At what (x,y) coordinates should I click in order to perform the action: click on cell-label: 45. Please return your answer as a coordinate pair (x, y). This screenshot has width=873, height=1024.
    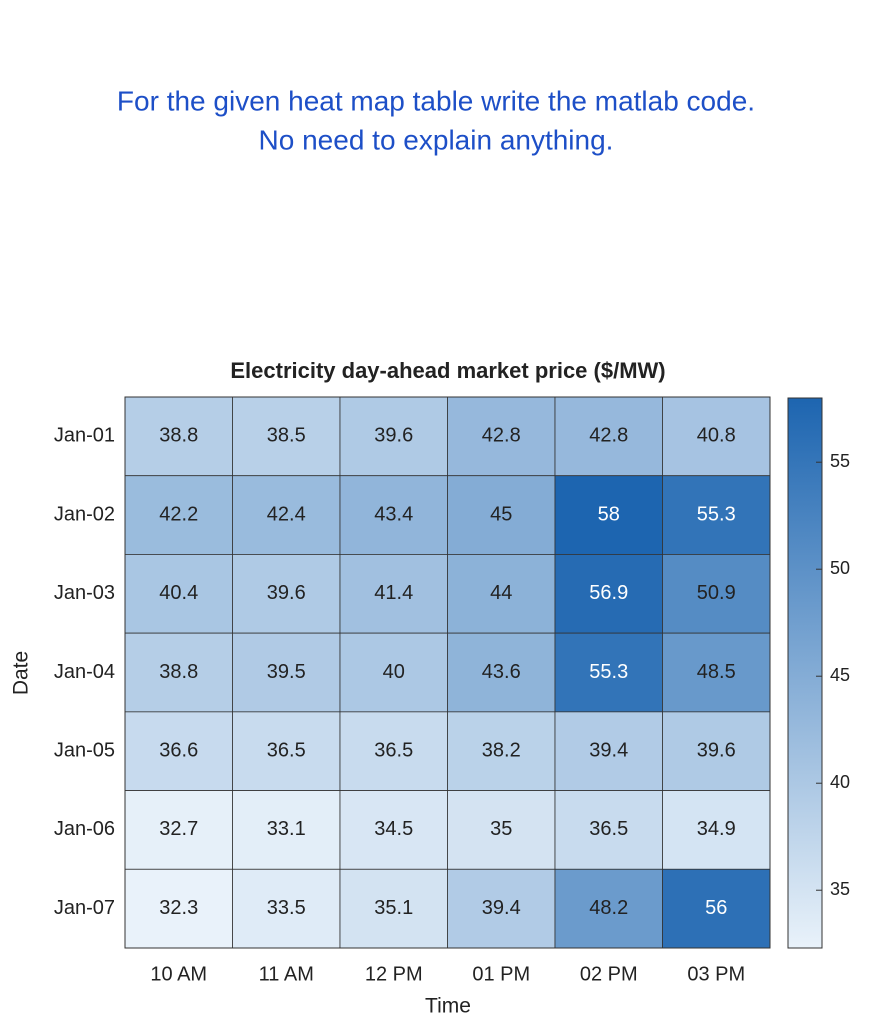
    Looking at the image, I should click on (501, 514).